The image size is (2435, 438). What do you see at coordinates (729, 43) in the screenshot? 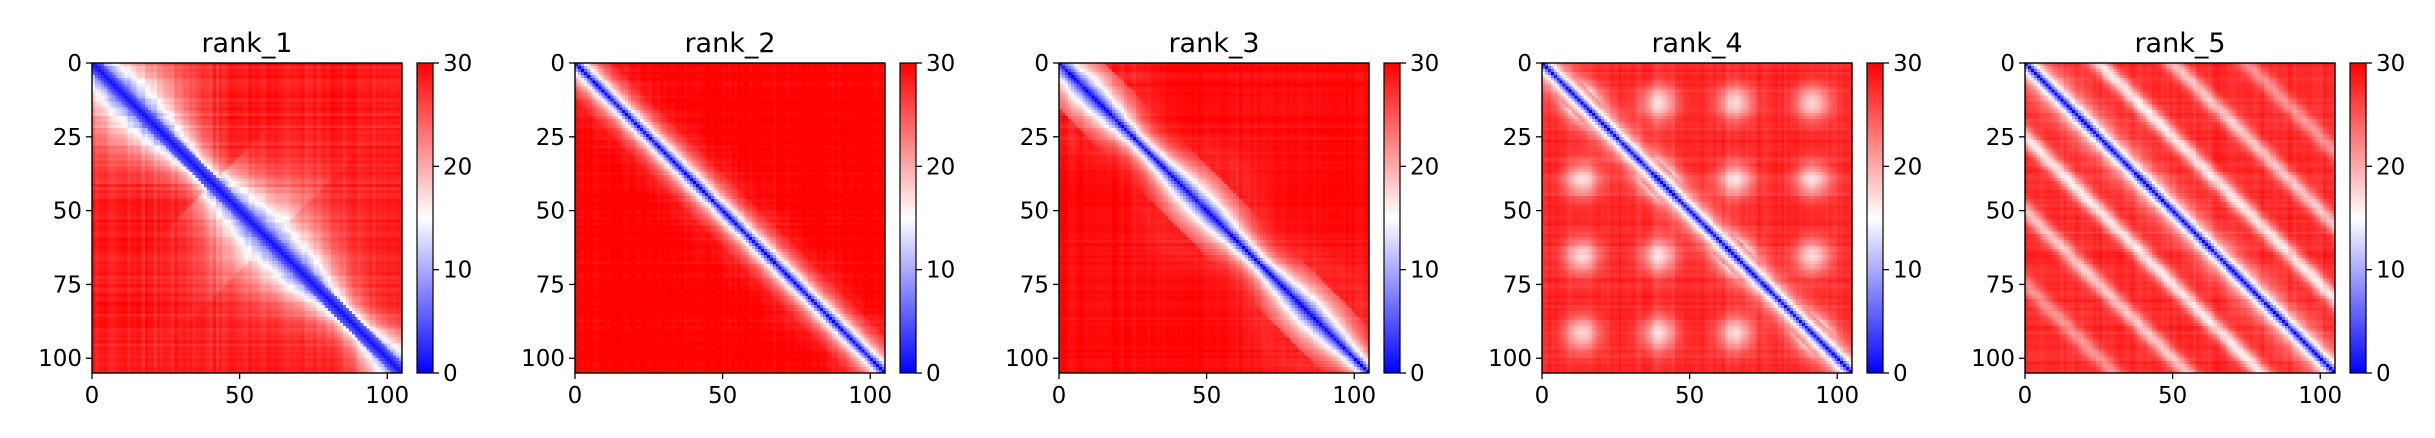
I see `panel-title: rank_2` at bounding box center [729, 43].